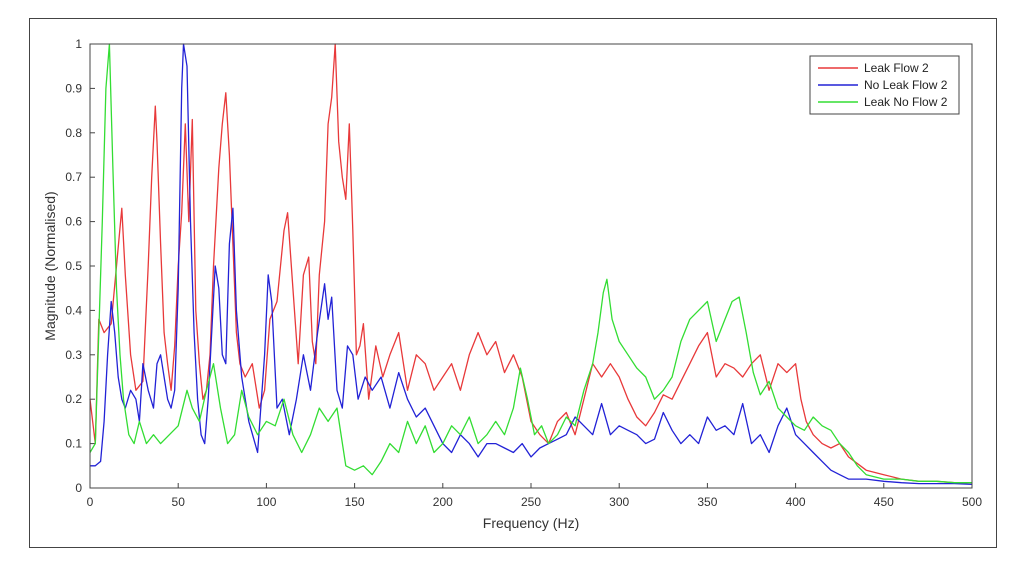  Describe the element at coordinates (896, 68) in the screenshot. I see `legend-label: Leak Flow 2` at that location.